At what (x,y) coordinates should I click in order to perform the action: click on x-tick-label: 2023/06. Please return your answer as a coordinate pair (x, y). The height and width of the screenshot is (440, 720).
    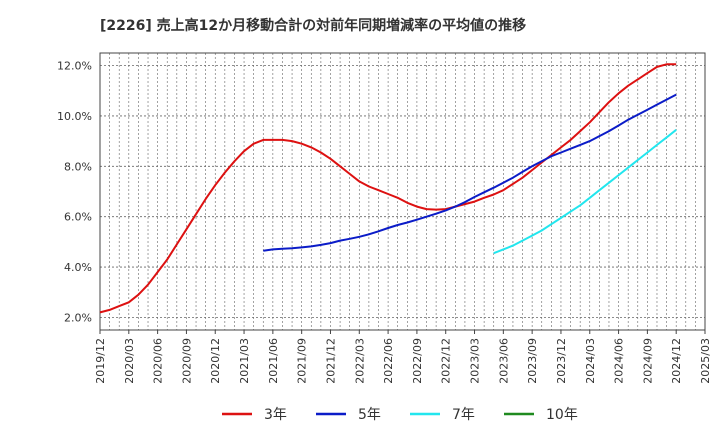
    Looking at the image, I should click on (503, 361).